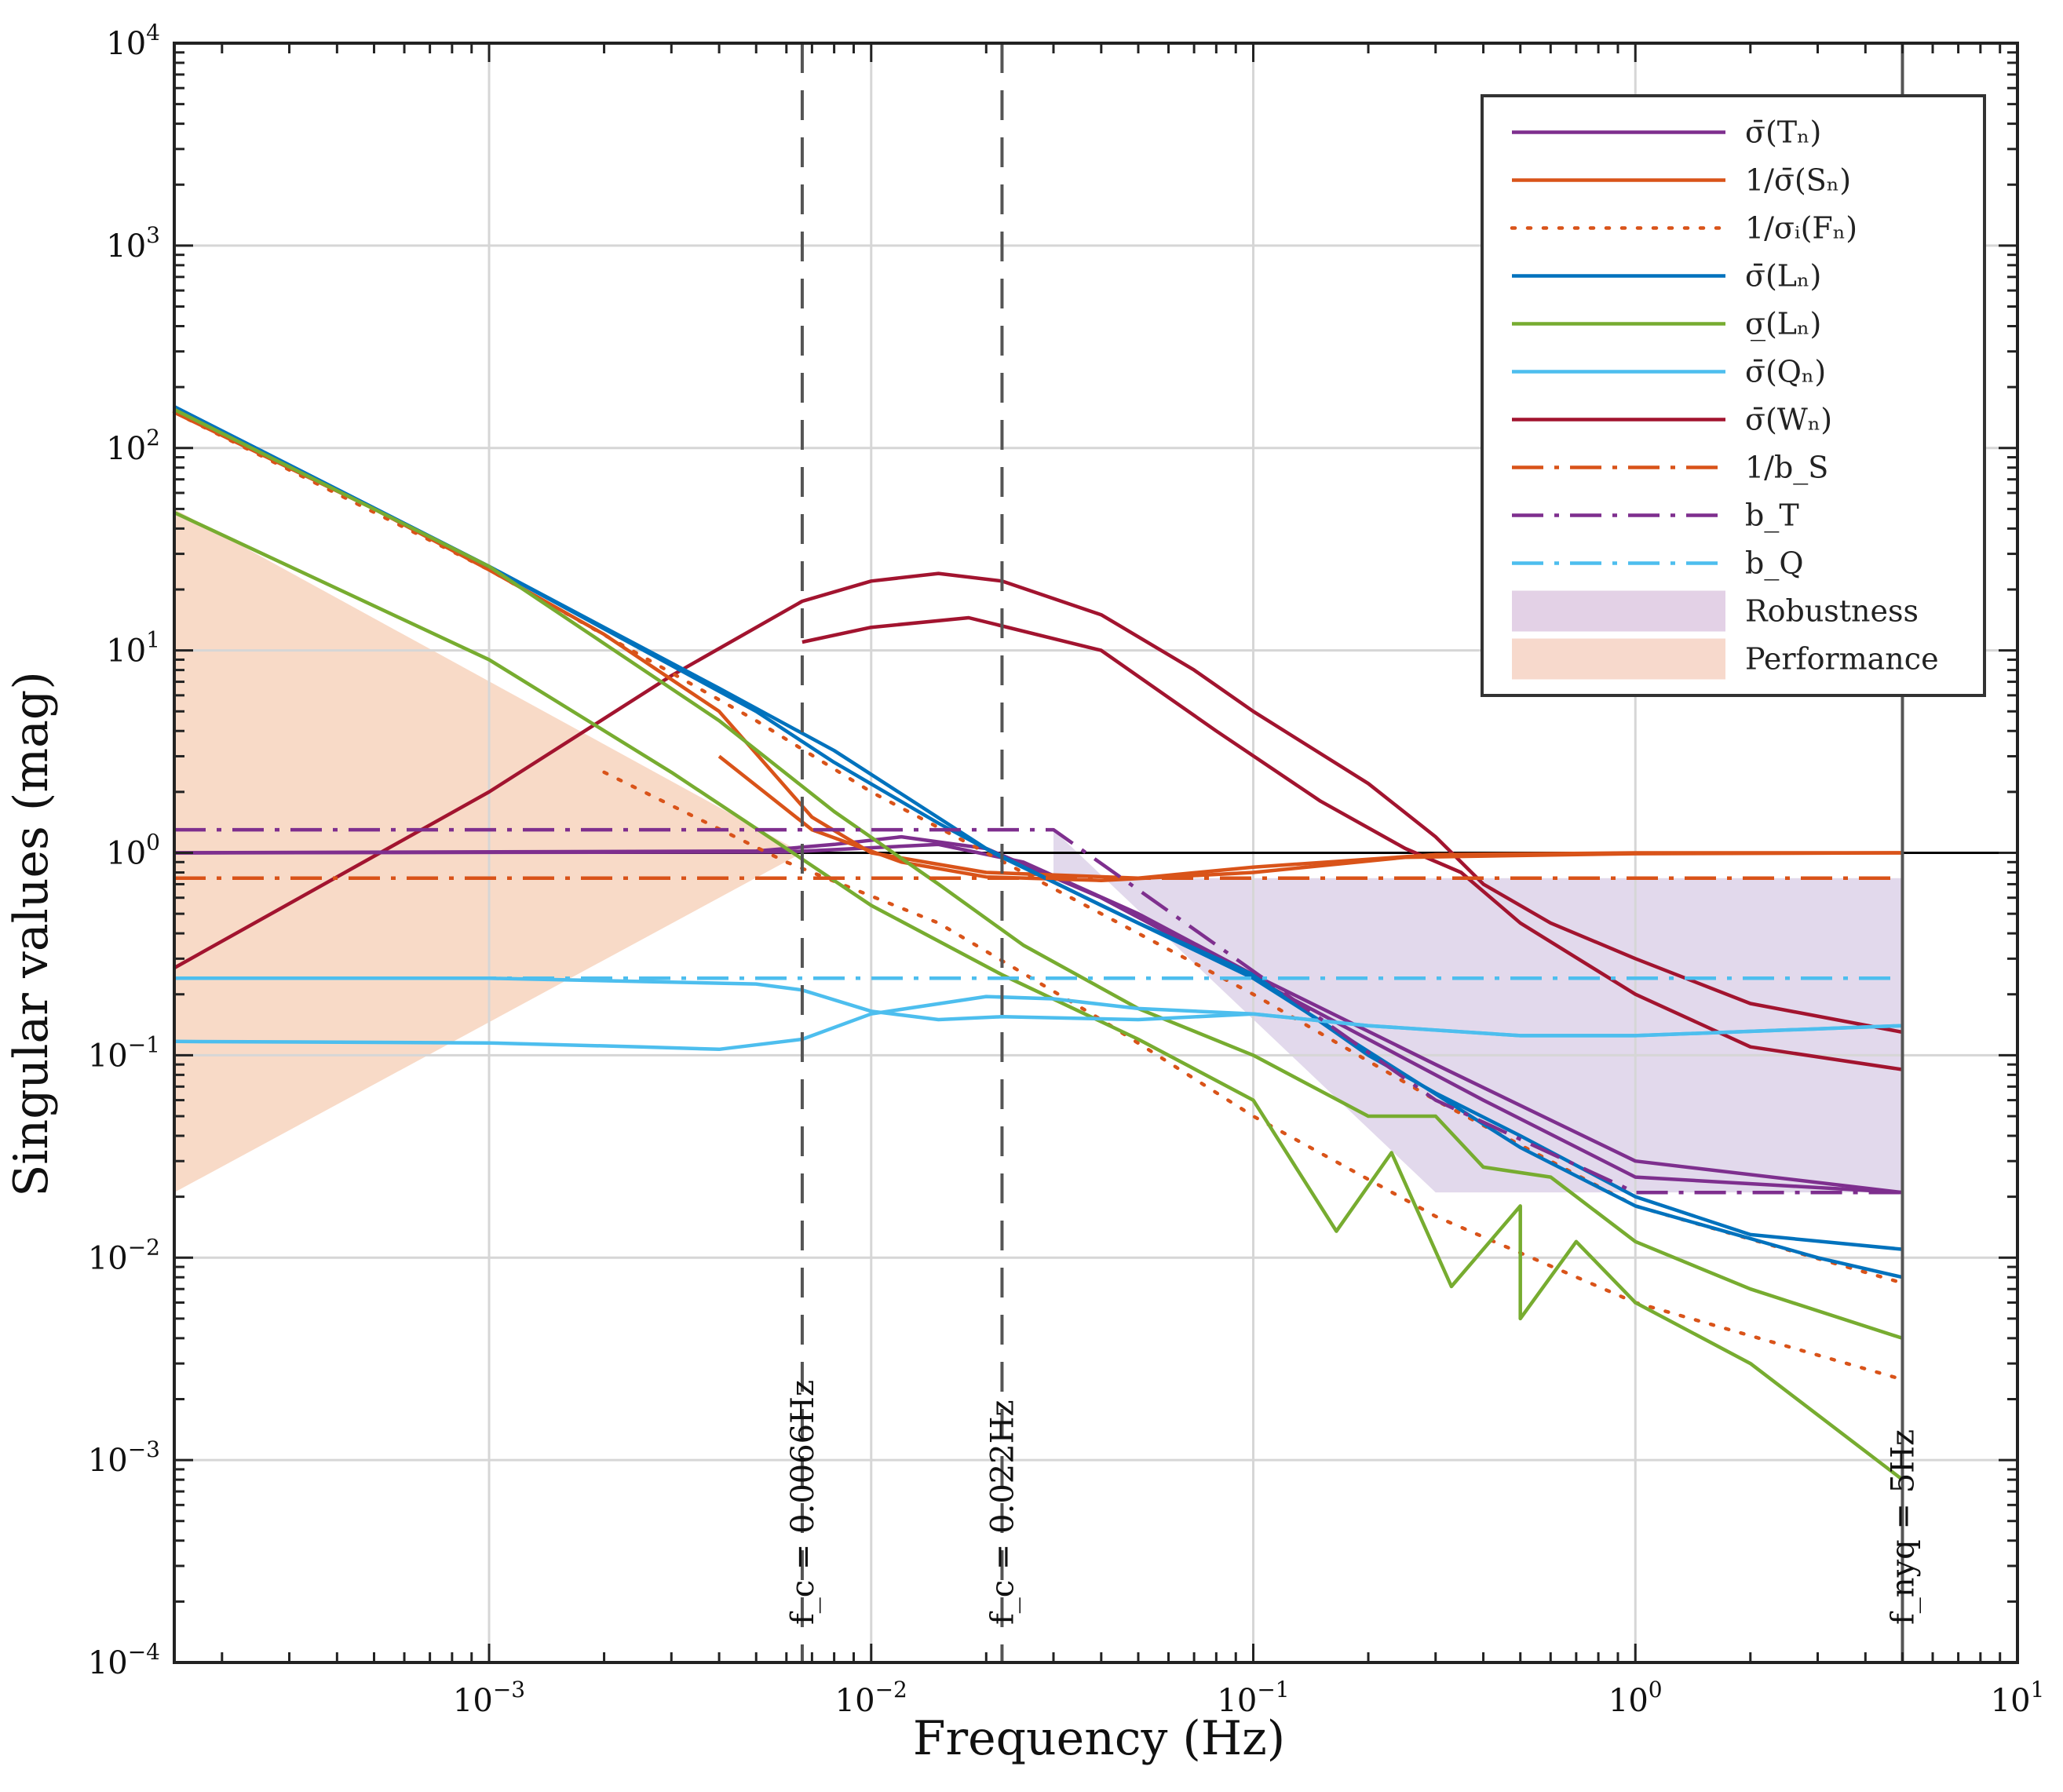 This screenshot has height=1792, width=2063. Describe the element at coordinates (1903, 1527) in the screenshot. I see `marker-label-3: f_nyq = 5Hz` at that location.